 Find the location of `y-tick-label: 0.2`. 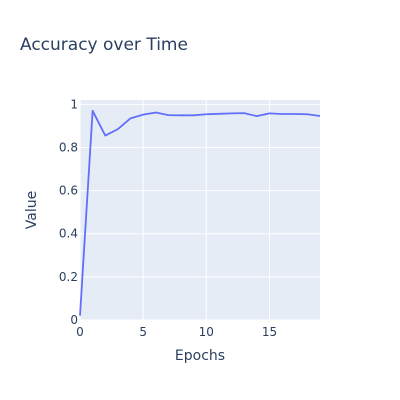

y-tick-label: 0.2 is located at coordinates (68, 277).